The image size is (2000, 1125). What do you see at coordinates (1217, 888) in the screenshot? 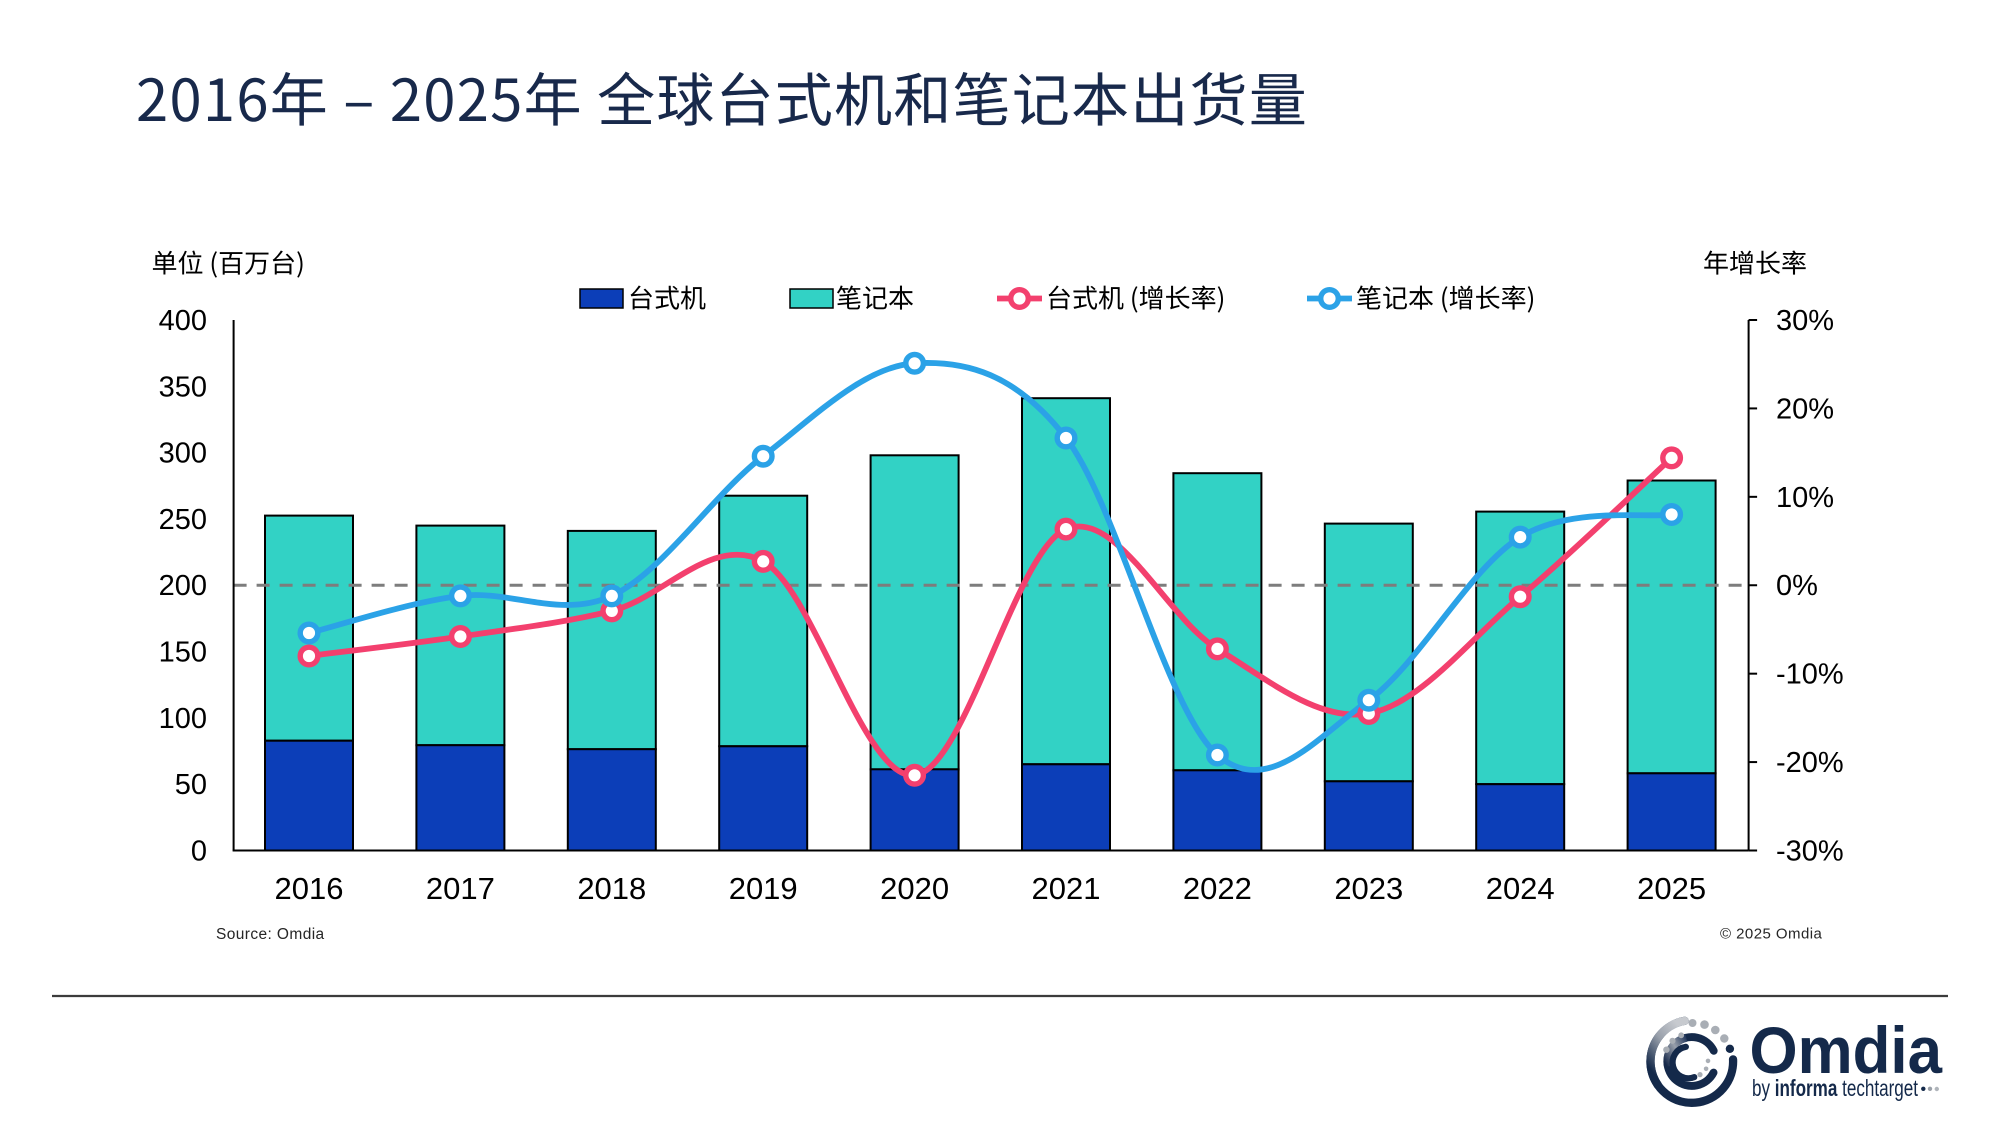
I see `svg-text: 2022` at bounding box center [1217, 888].